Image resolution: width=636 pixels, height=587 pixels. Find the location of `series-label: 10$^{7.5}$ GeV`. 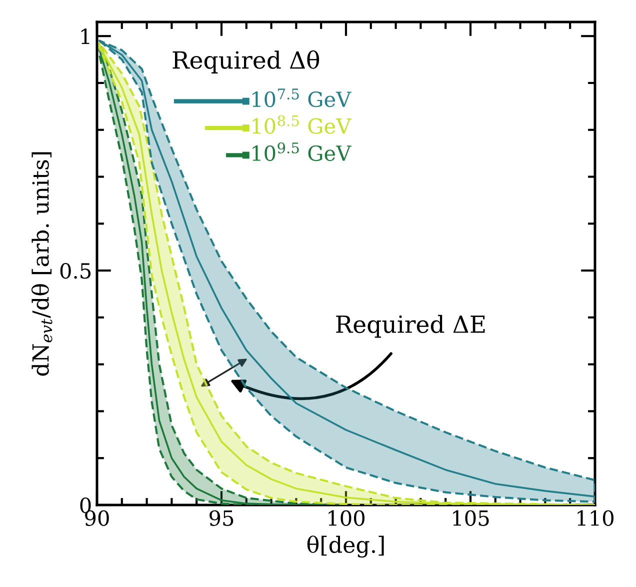

series-label: 10$^{7.5}$ GeV is located at coordinates (302, 98).